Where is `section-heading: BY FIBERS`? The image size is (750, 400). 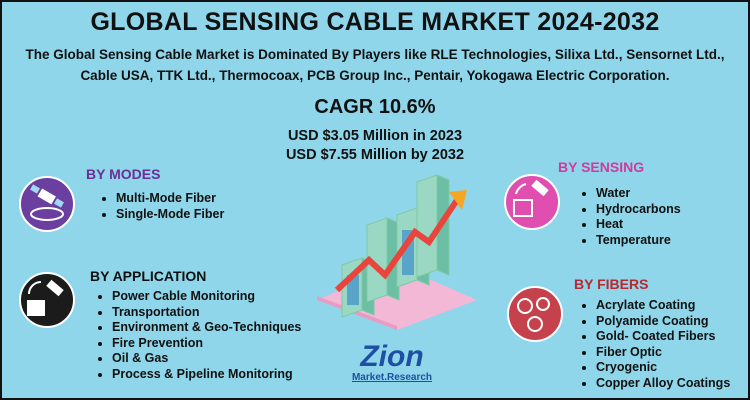 section-heading: BY FIBERS is located at coordinates (611, 284).